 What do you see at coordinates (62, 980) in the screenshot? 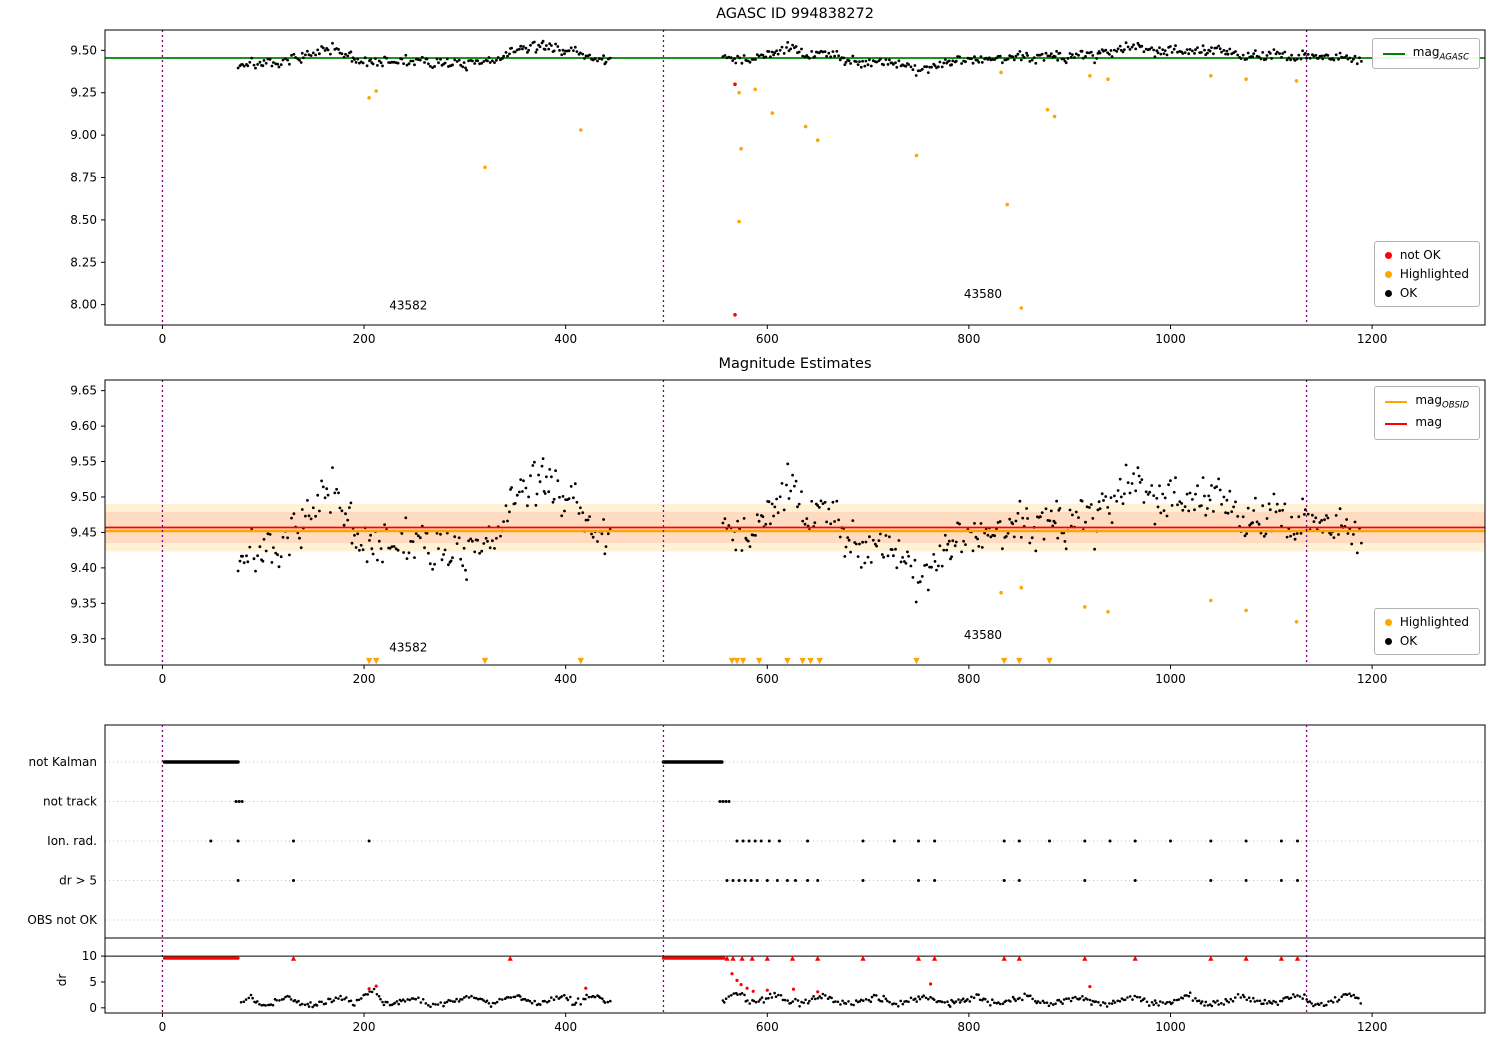
I see `svg-text: dr` at bounding box center [62, 980].